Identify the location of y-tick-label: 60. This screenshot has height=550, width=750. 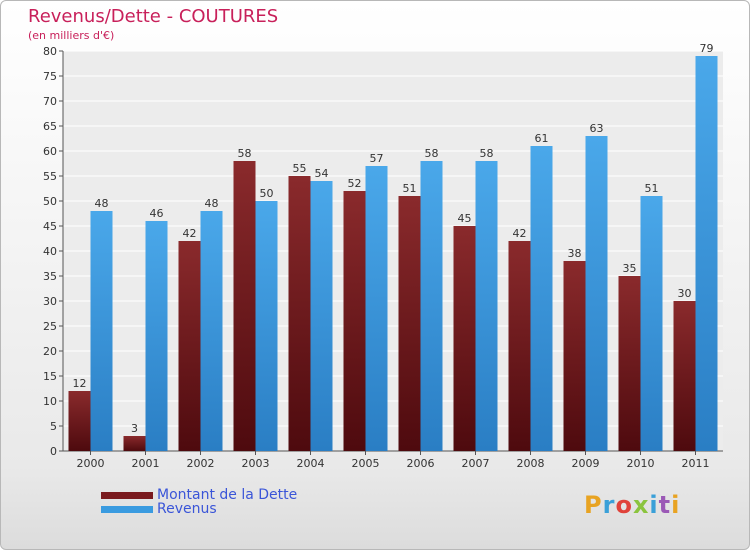
(50, 151).